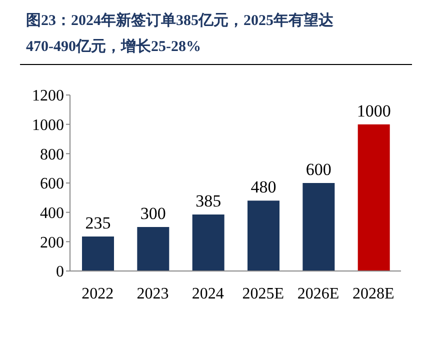 This screenshot has width=425, height=350. Describe the element at coordinates (48, 96) in the screenshot. I see `y-tick-label: 1200` at that location.